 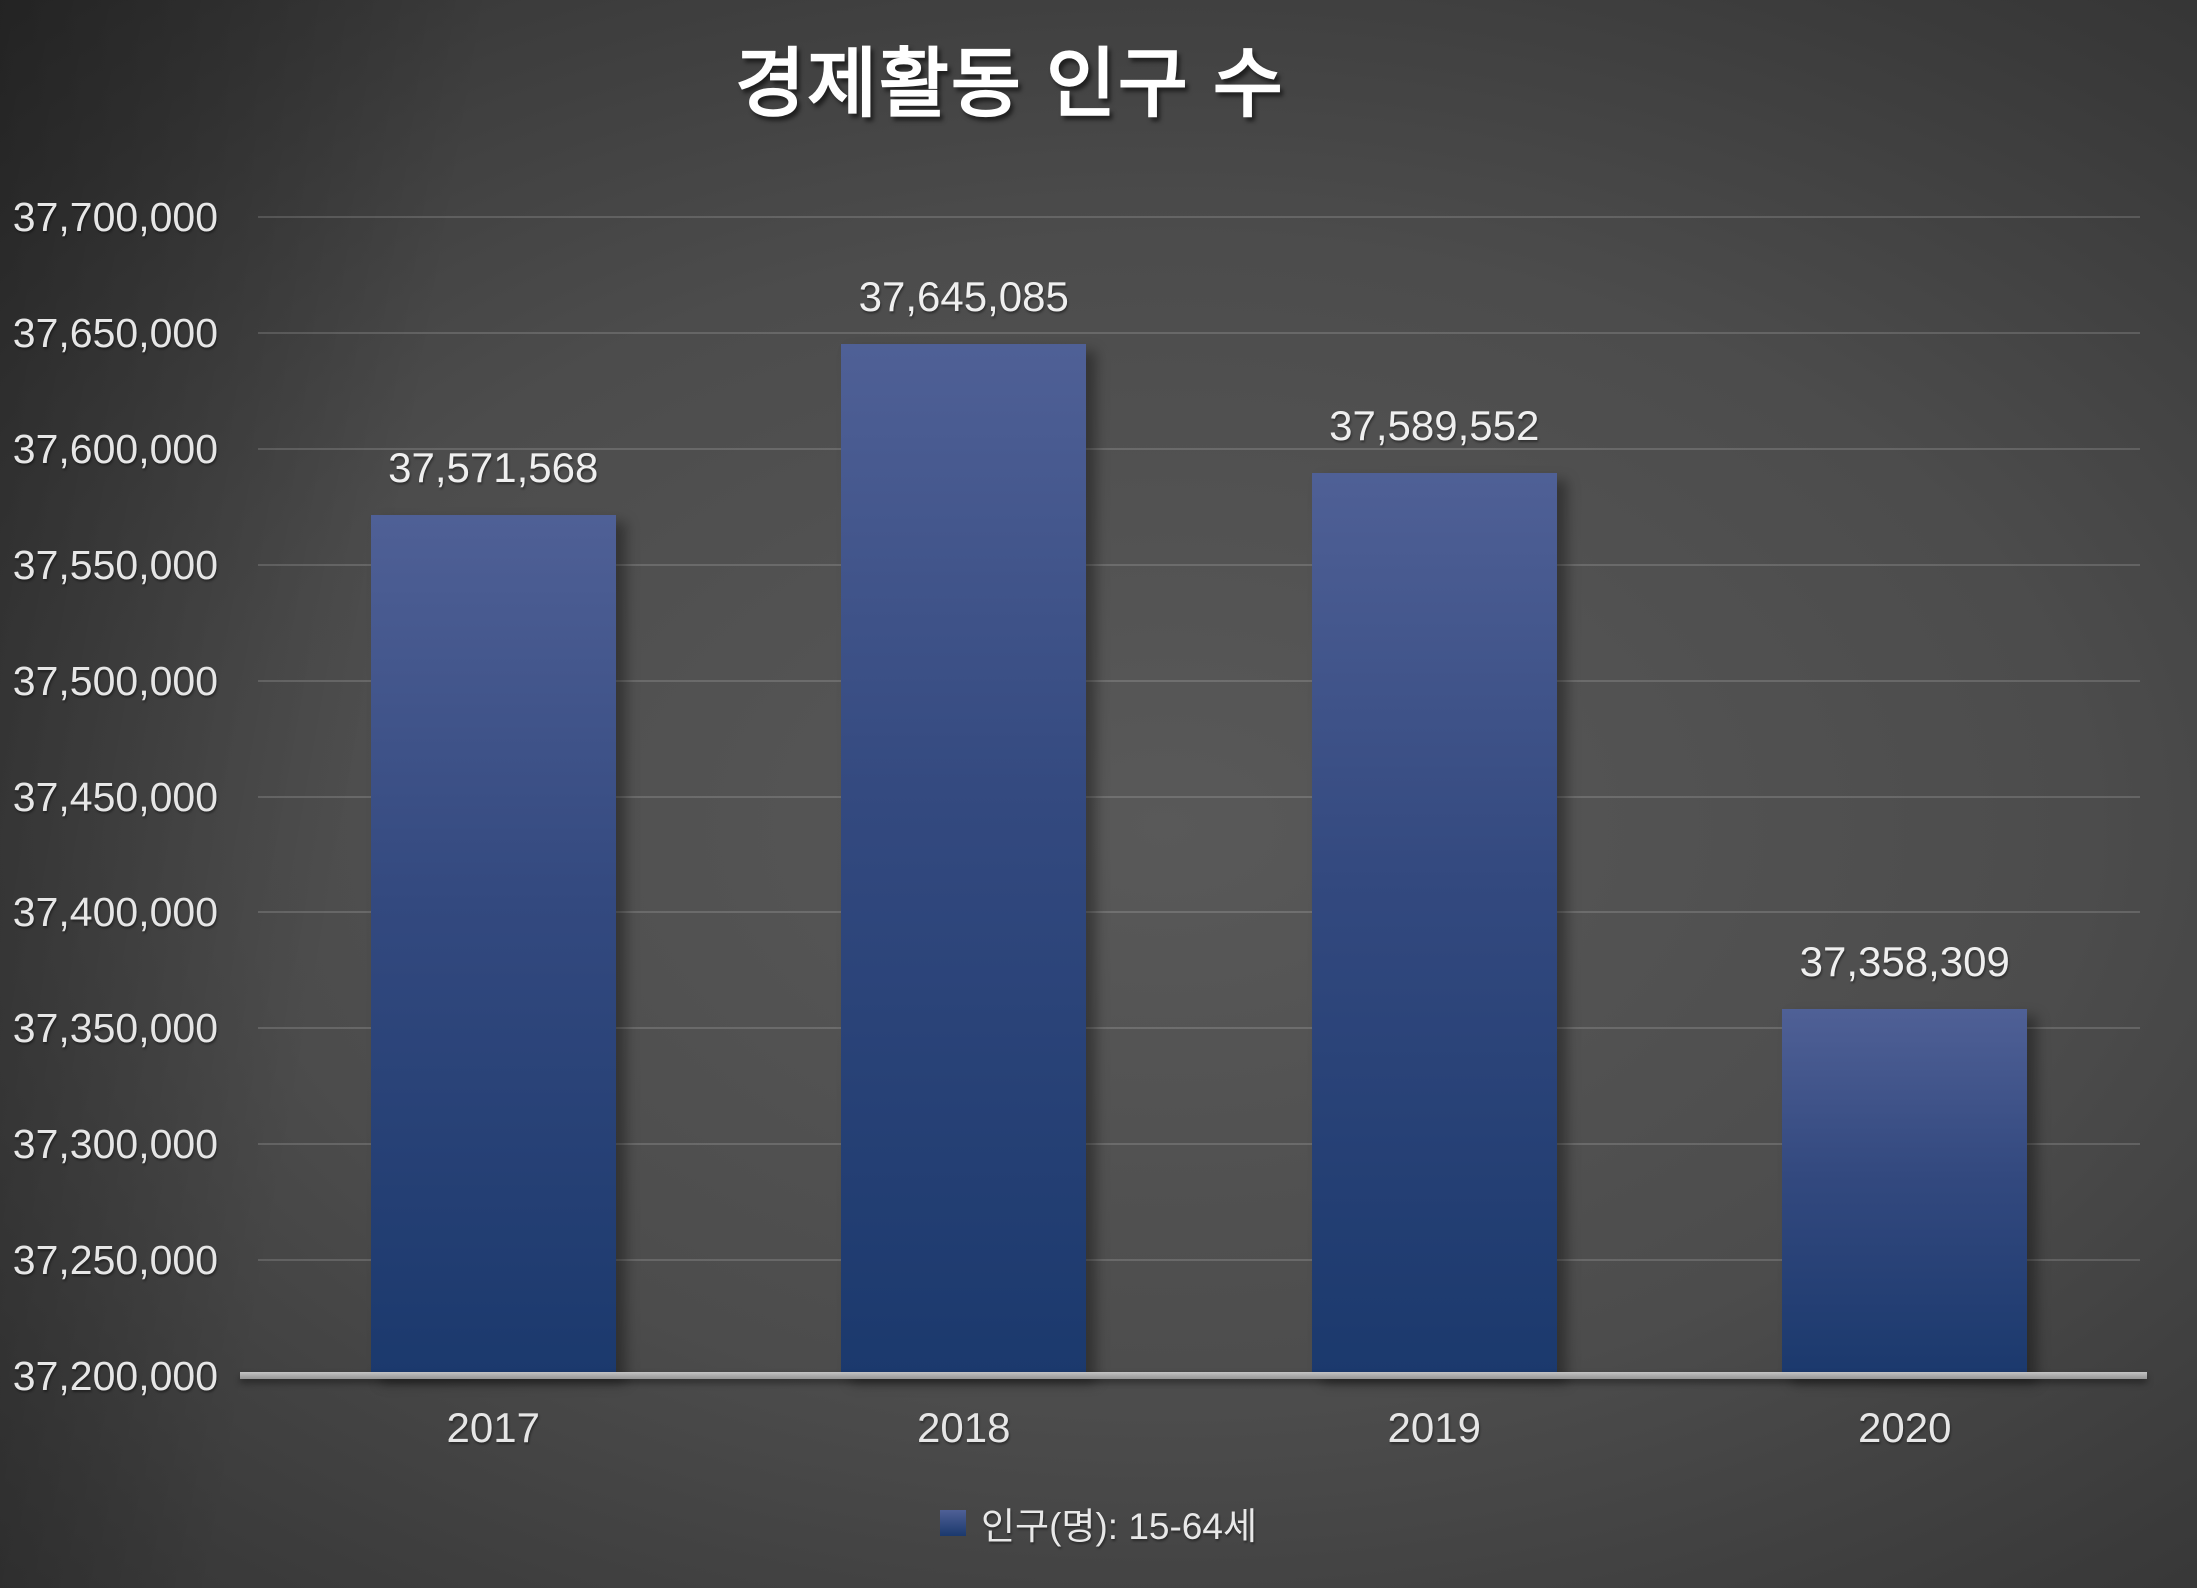 What do you see at coordinates (115, 680) in the screenshot?
I see `y-axis-label: 37,500,000` at bounding box center [115, 680].